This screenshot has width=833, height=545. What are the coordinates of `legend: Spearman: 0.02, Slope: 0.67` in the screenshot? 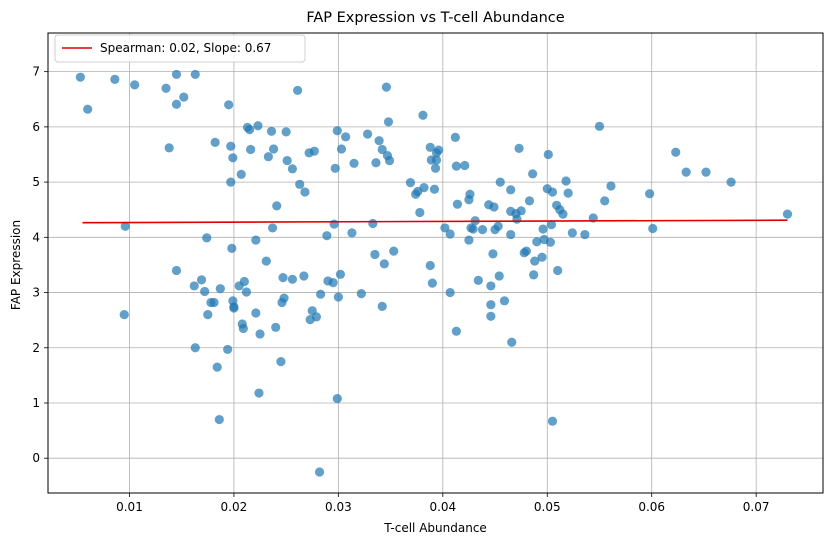 It's located at (180, 48).